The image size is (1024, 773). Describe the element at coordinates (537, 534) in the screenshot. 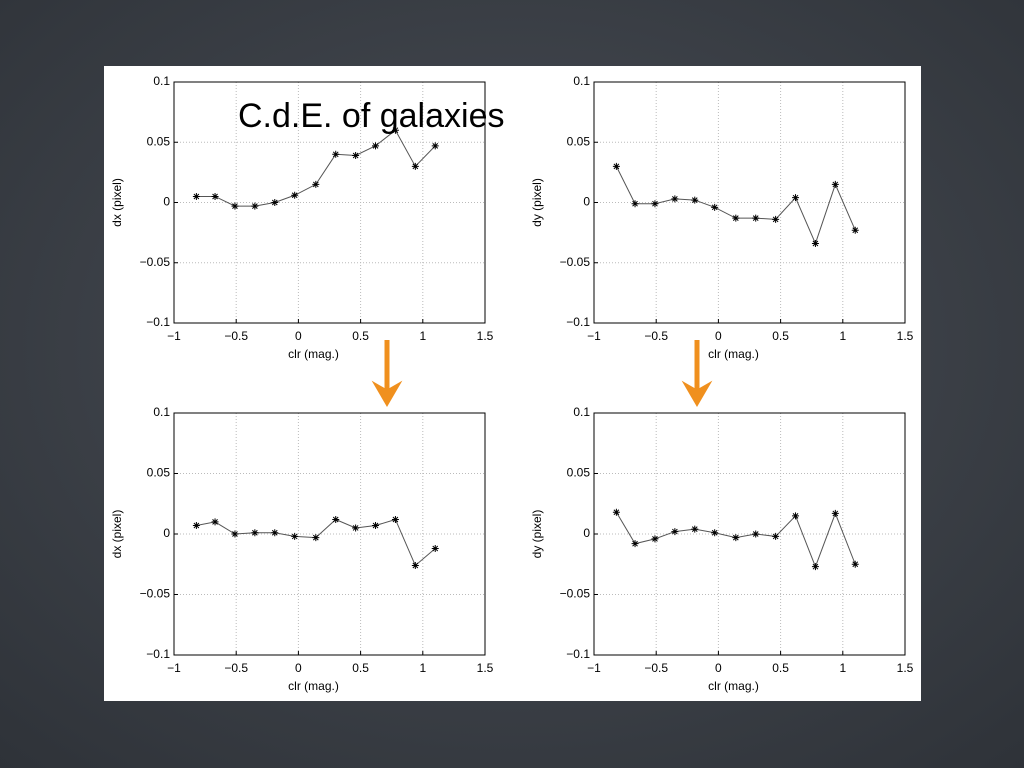

I see `y-axis-label: dy (pixel)` at that location.